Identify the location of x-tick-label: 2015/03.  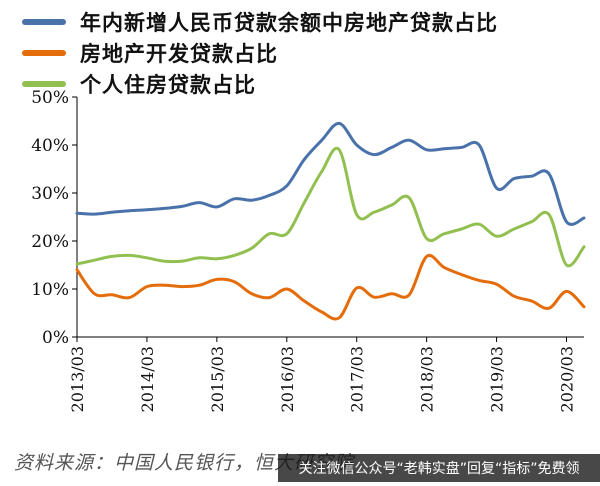
(217, 379).